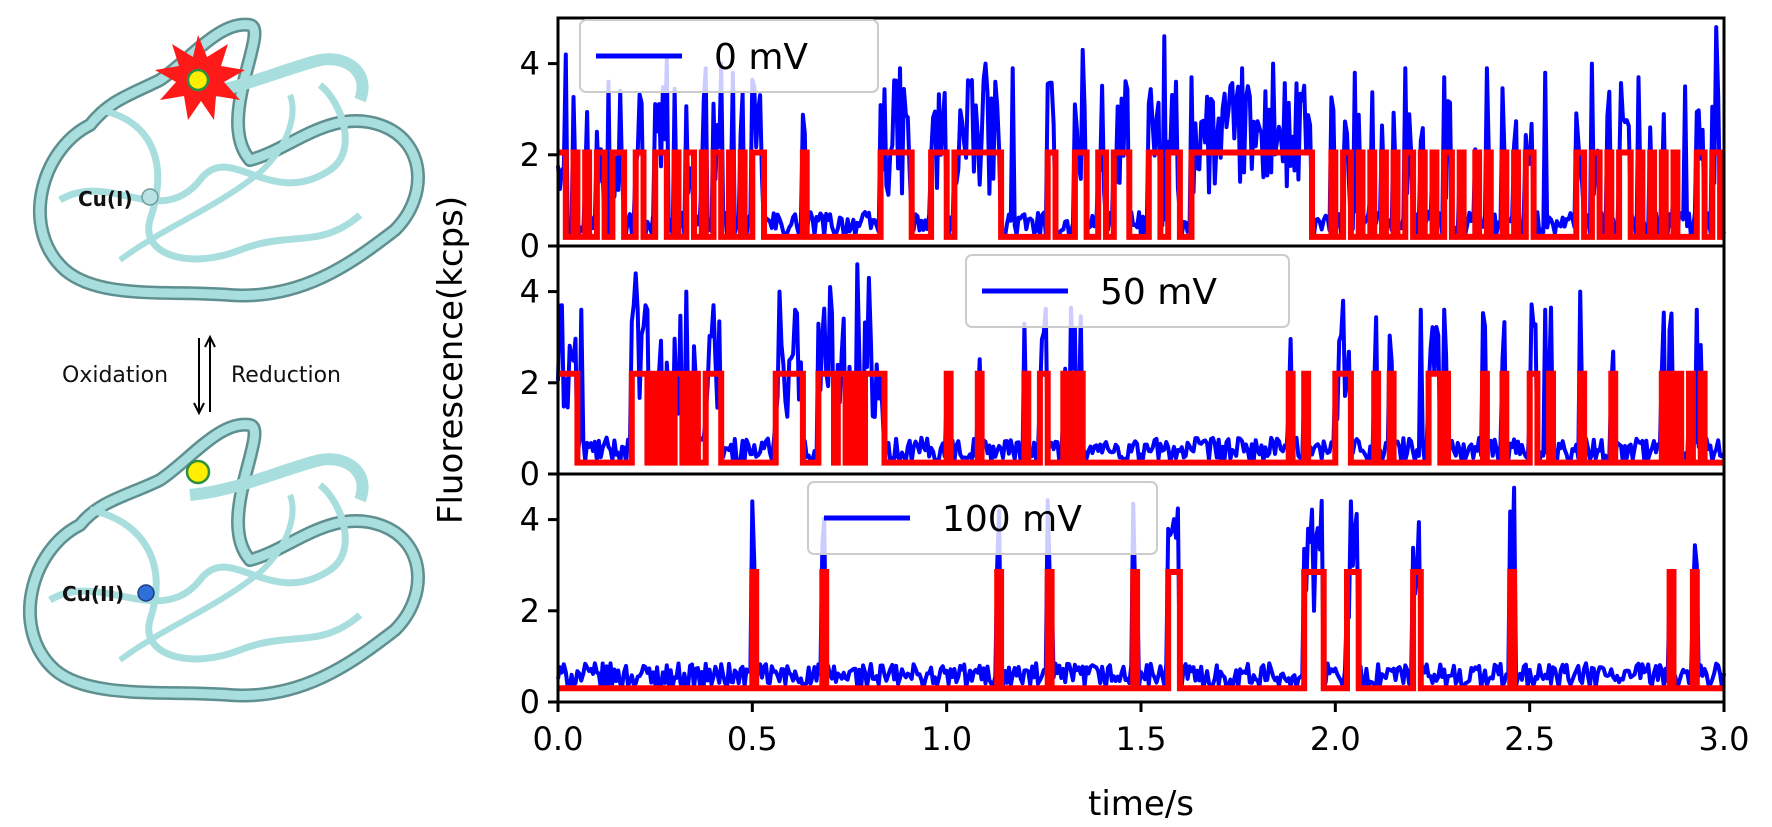 Image resolution: width=1772 pixels, height=827 pixels. I want to click on x-tick-label: 1.0, so click(946, 739).